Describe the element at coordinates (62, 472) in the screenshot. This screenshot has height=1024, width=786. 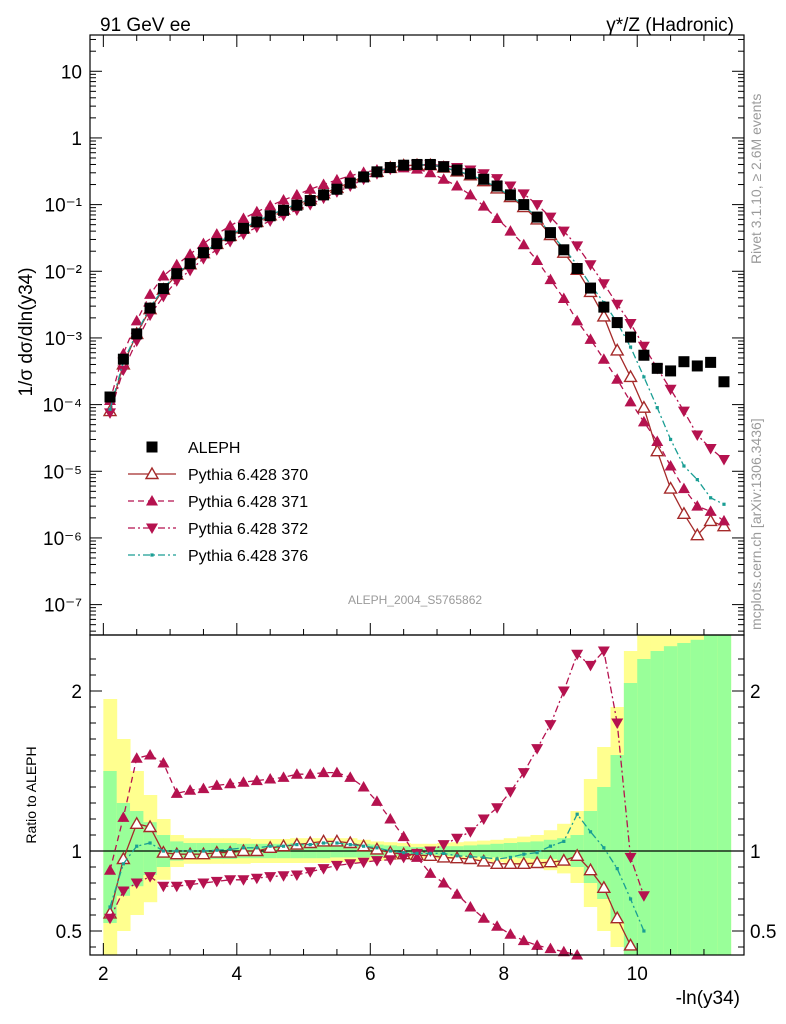
I see `top-y-tick-label: 10⁻⁵` at that location.